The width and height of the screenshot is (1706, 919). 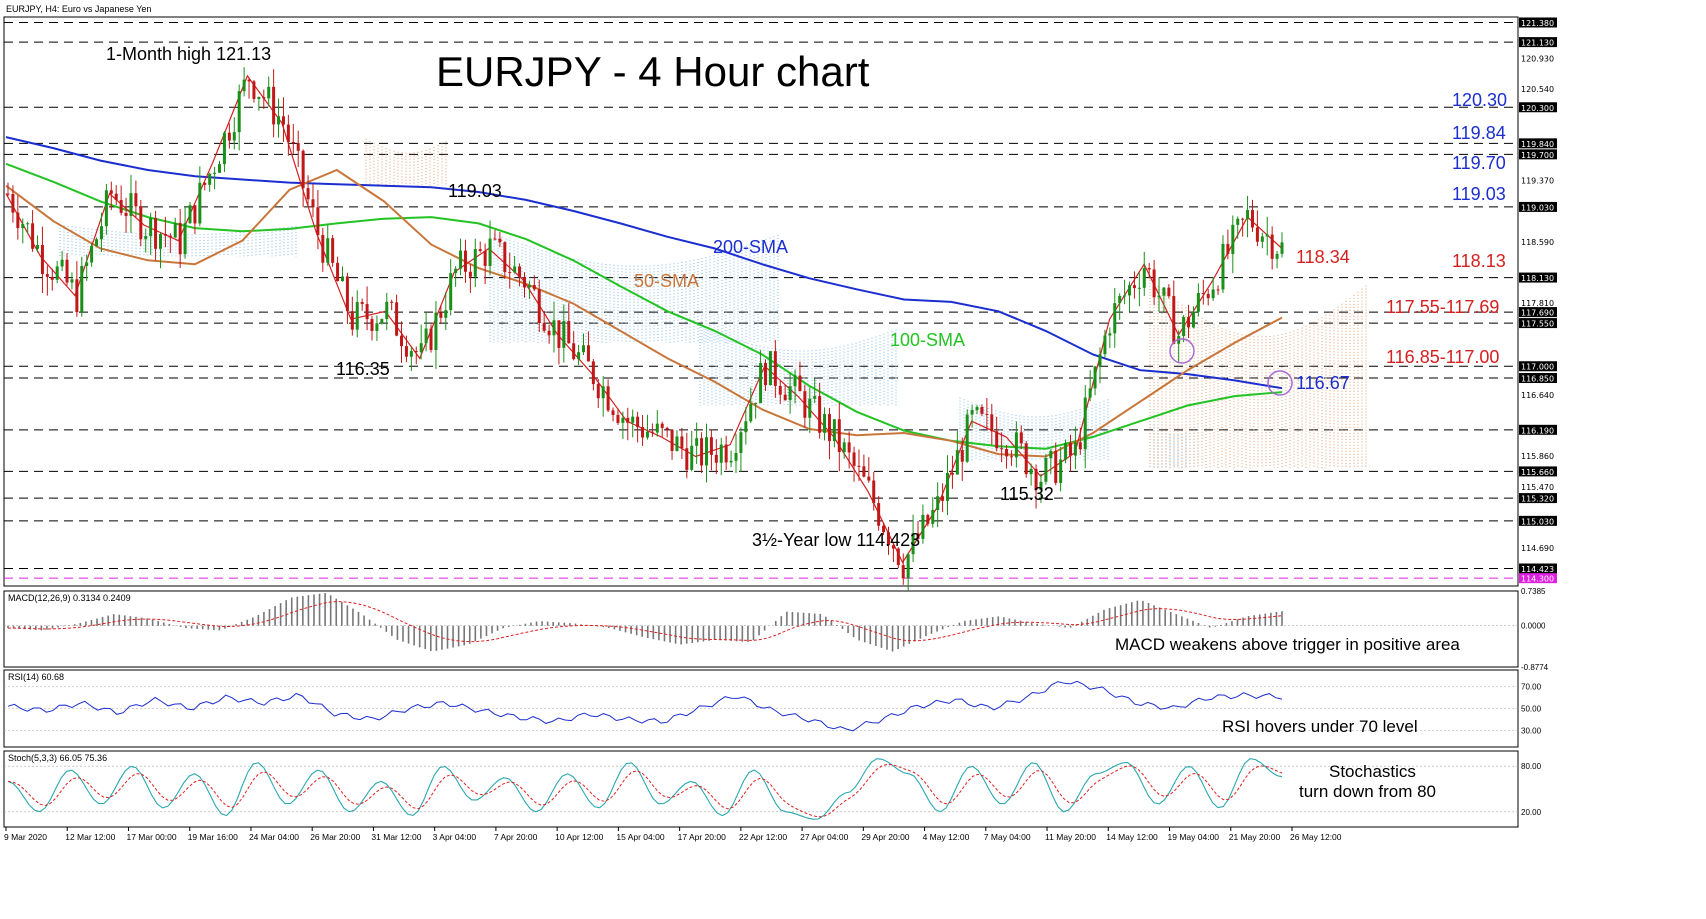 I want to click on x-tick-label: 29 Apr 20:00, so click(x=885, y=837).